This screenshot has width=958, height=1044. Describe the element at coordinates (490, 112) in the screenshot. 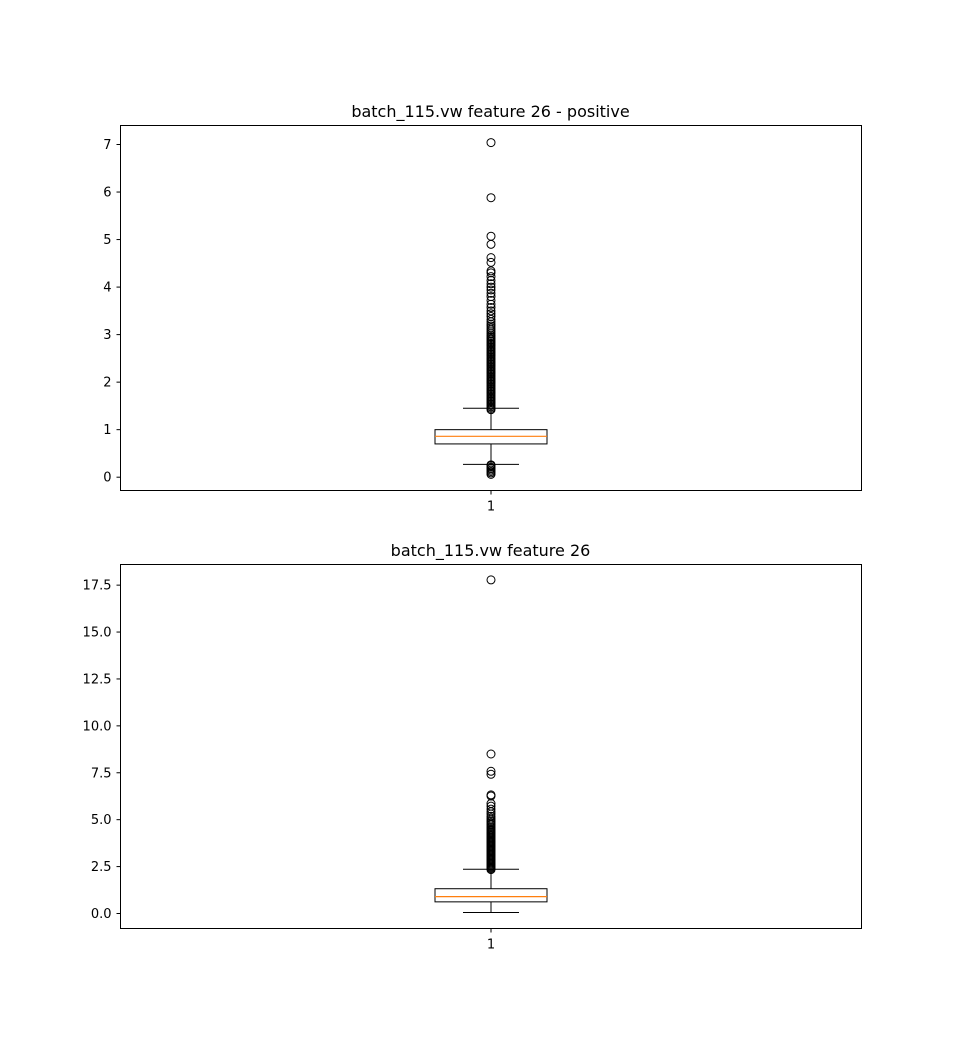

I see `chart-title: batch_115.vw feature 26 - positive` at that location.